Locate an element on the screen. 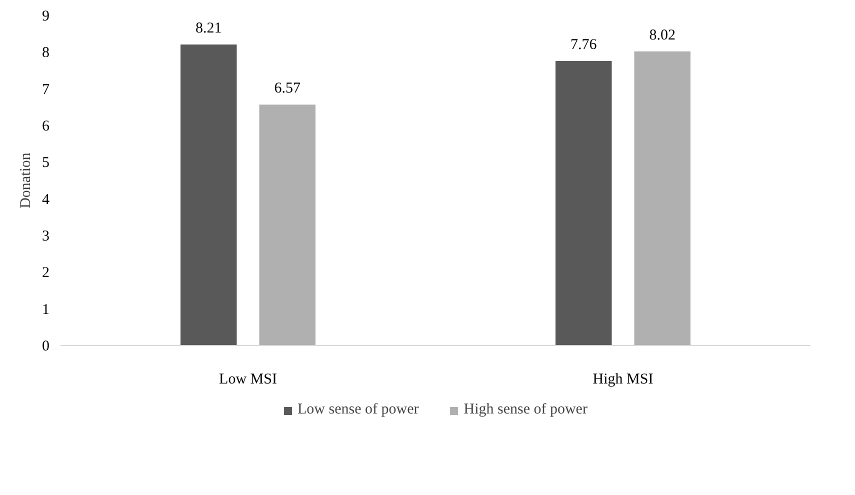  y-tick-label: 5 is located at coordinates (46, 163).